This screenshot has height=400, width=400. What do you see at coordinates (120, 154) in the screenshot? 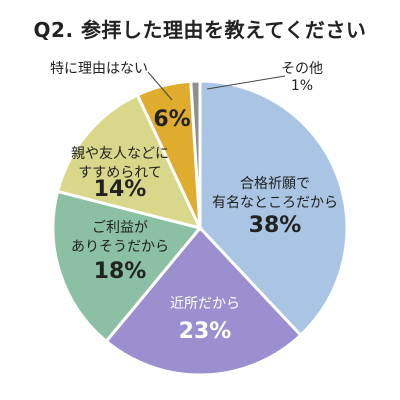
I see `slice-name-label: 親や友人などに` at bounding box center [120, 154].